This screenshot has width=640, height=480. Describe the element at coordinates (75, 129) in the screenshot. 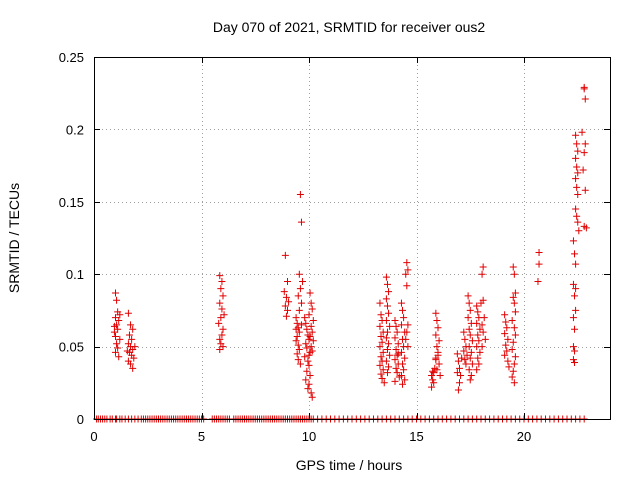

I see `y-tick-label: 0.2` at that location.